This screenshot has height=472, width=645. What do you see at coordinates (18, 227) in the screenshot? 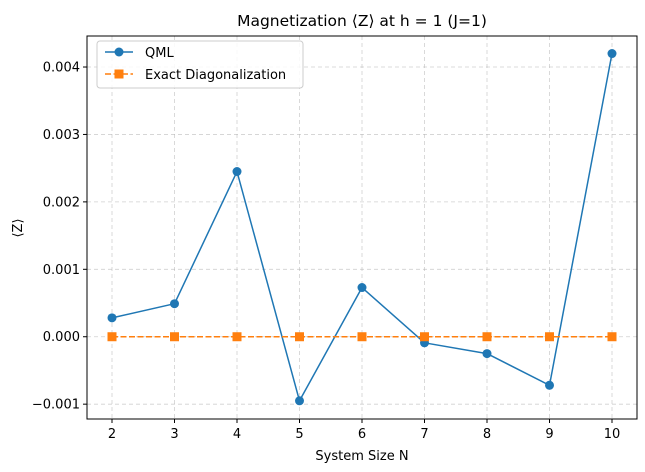
I see `y-axis-label: ⟨Z⟩` at bounding box center [18, 227].